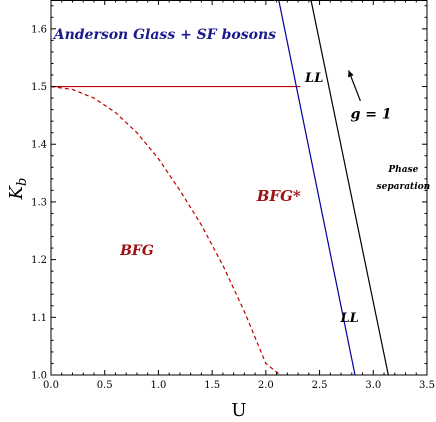  What do you see at coordinates (39, 29) in the screenshot?
I see `y-tick-label: 1.6` at bounding box center [39, 29].